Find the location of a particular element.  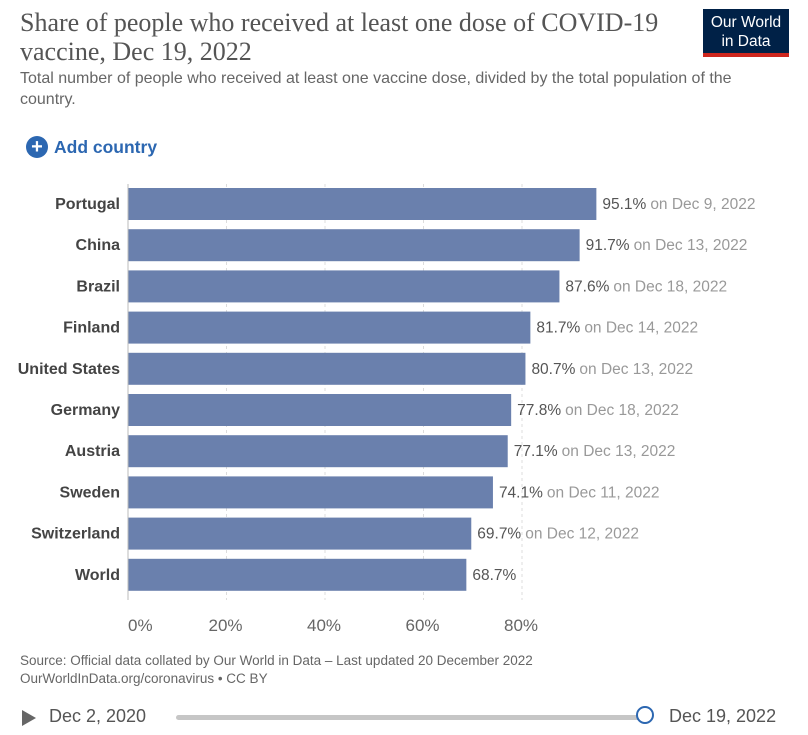

category-label: Austria is located at coordinates (92, 451).